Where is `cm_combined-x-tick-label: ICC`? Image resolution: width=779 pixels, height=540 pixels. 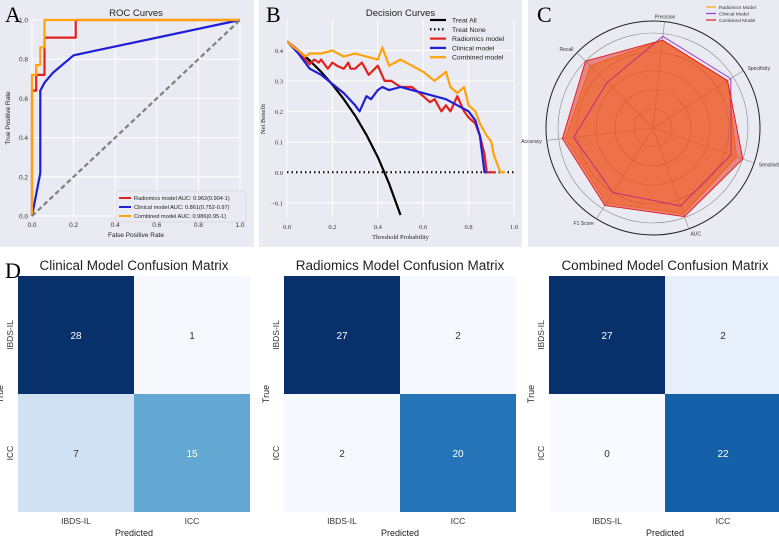
cm_combined-x-tick-label: ICC is located at coordinates (723, 521).